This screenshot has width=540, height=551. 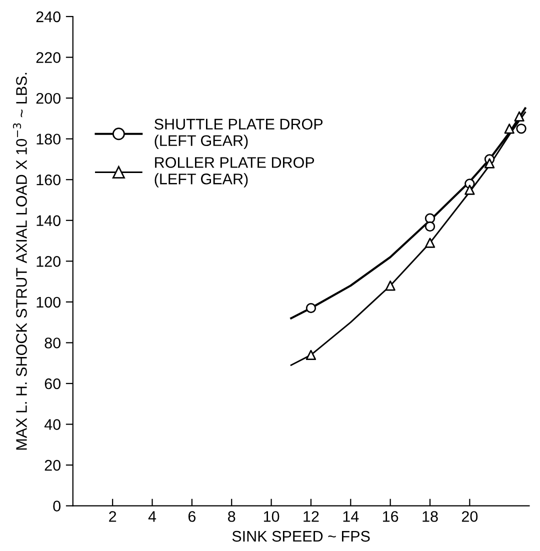 What do you see at coordinates (48, 220) in the screenshot?
I see `y-tick-label: 140` at bounding box center [48, 220].